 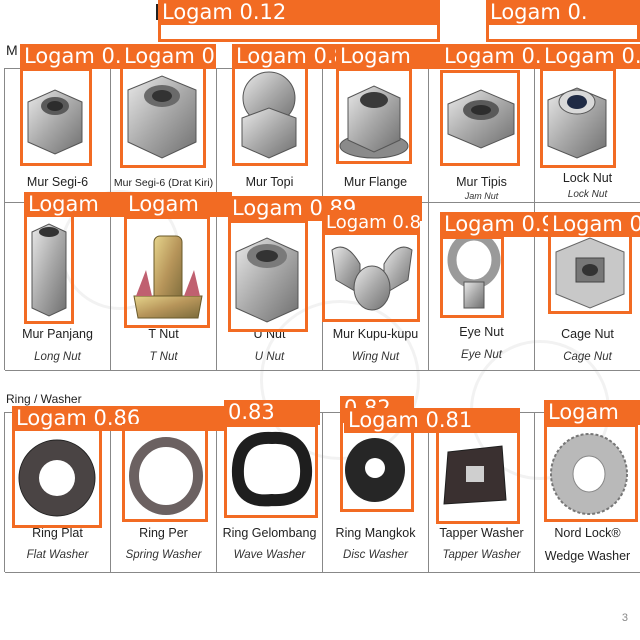 What do you see at coordinates (587, 556) in the screenshot?
I see `washer-sublabel: Wedge Washer` at bounding box center [587, 556].